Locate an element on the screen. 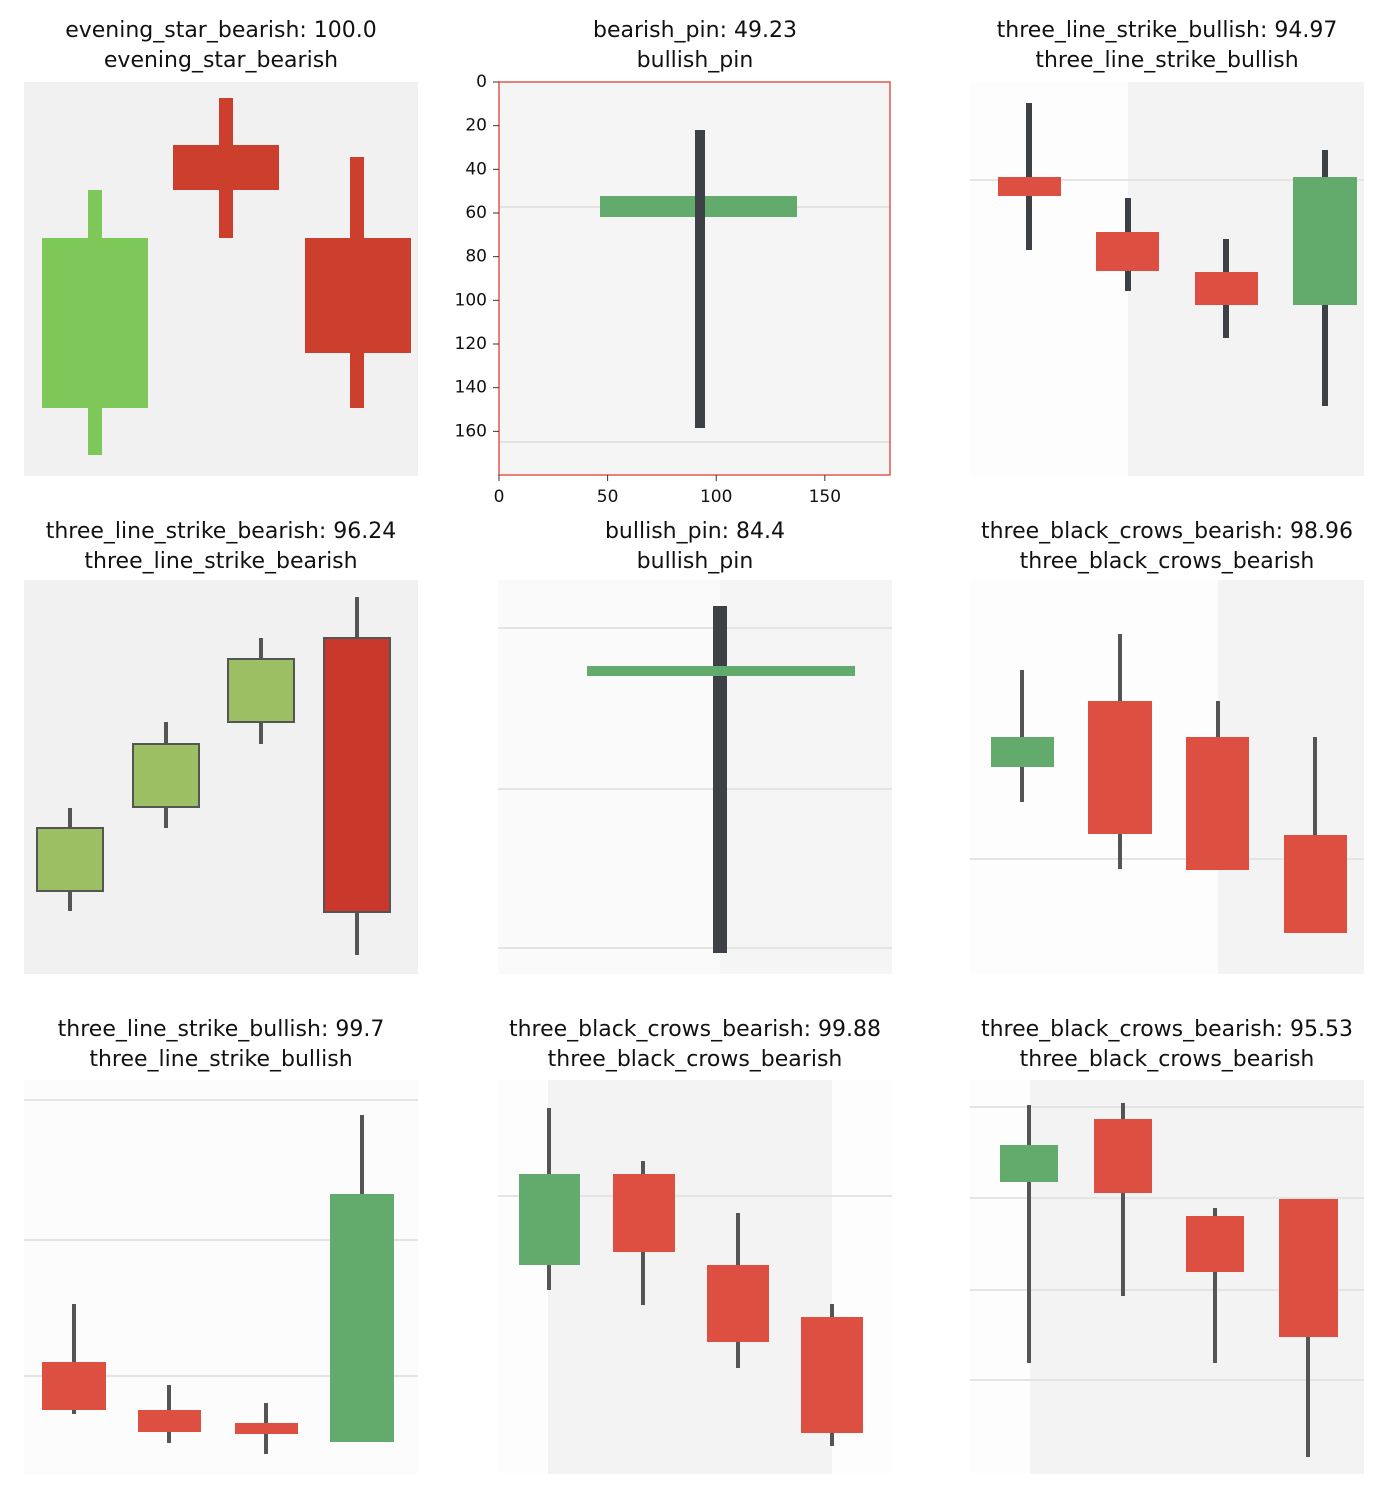 This screenshot has width=1390, height=1496. panel-title: bearish_pin: 49.23 is located at coordinates (695, 30).